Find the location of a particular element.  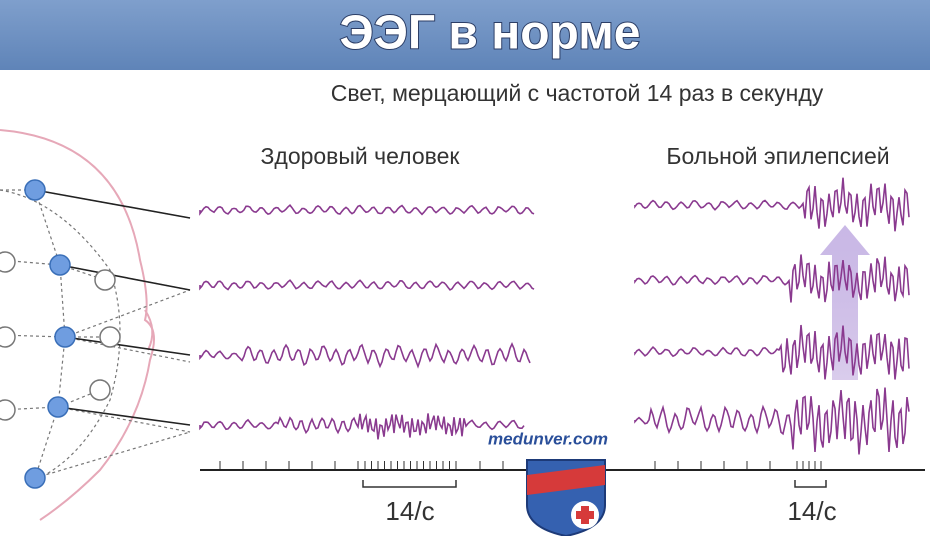

title: ЭЭГ в норме is located at coordinates (490, 33).